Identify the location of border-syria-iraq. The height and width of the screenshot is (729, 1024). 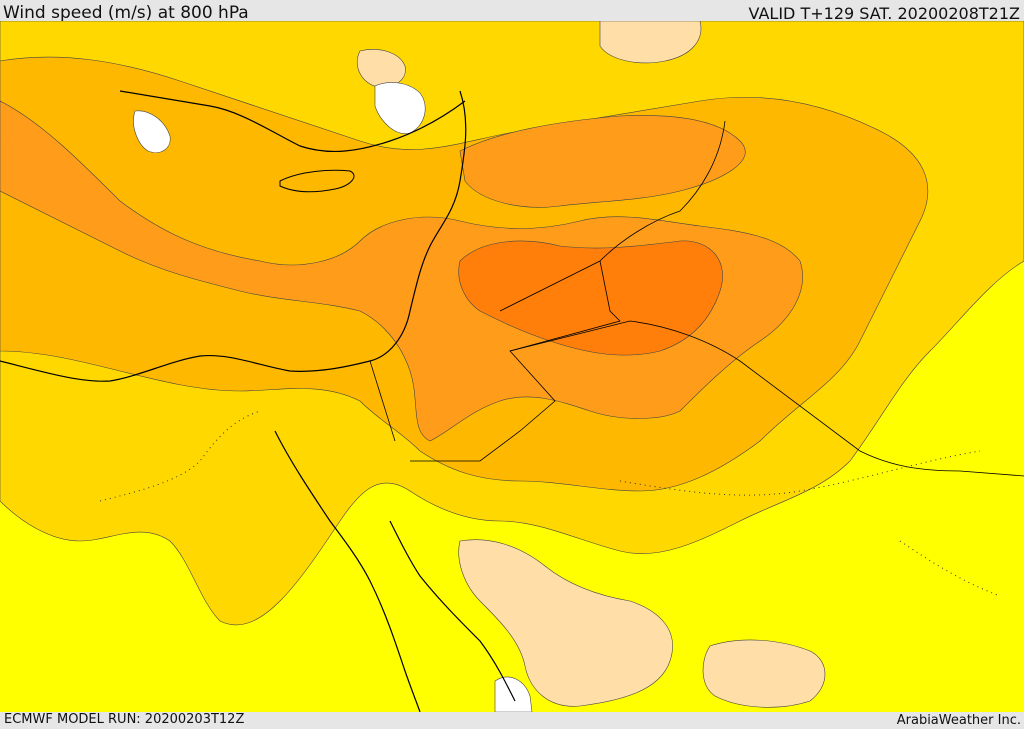
(662, 191).